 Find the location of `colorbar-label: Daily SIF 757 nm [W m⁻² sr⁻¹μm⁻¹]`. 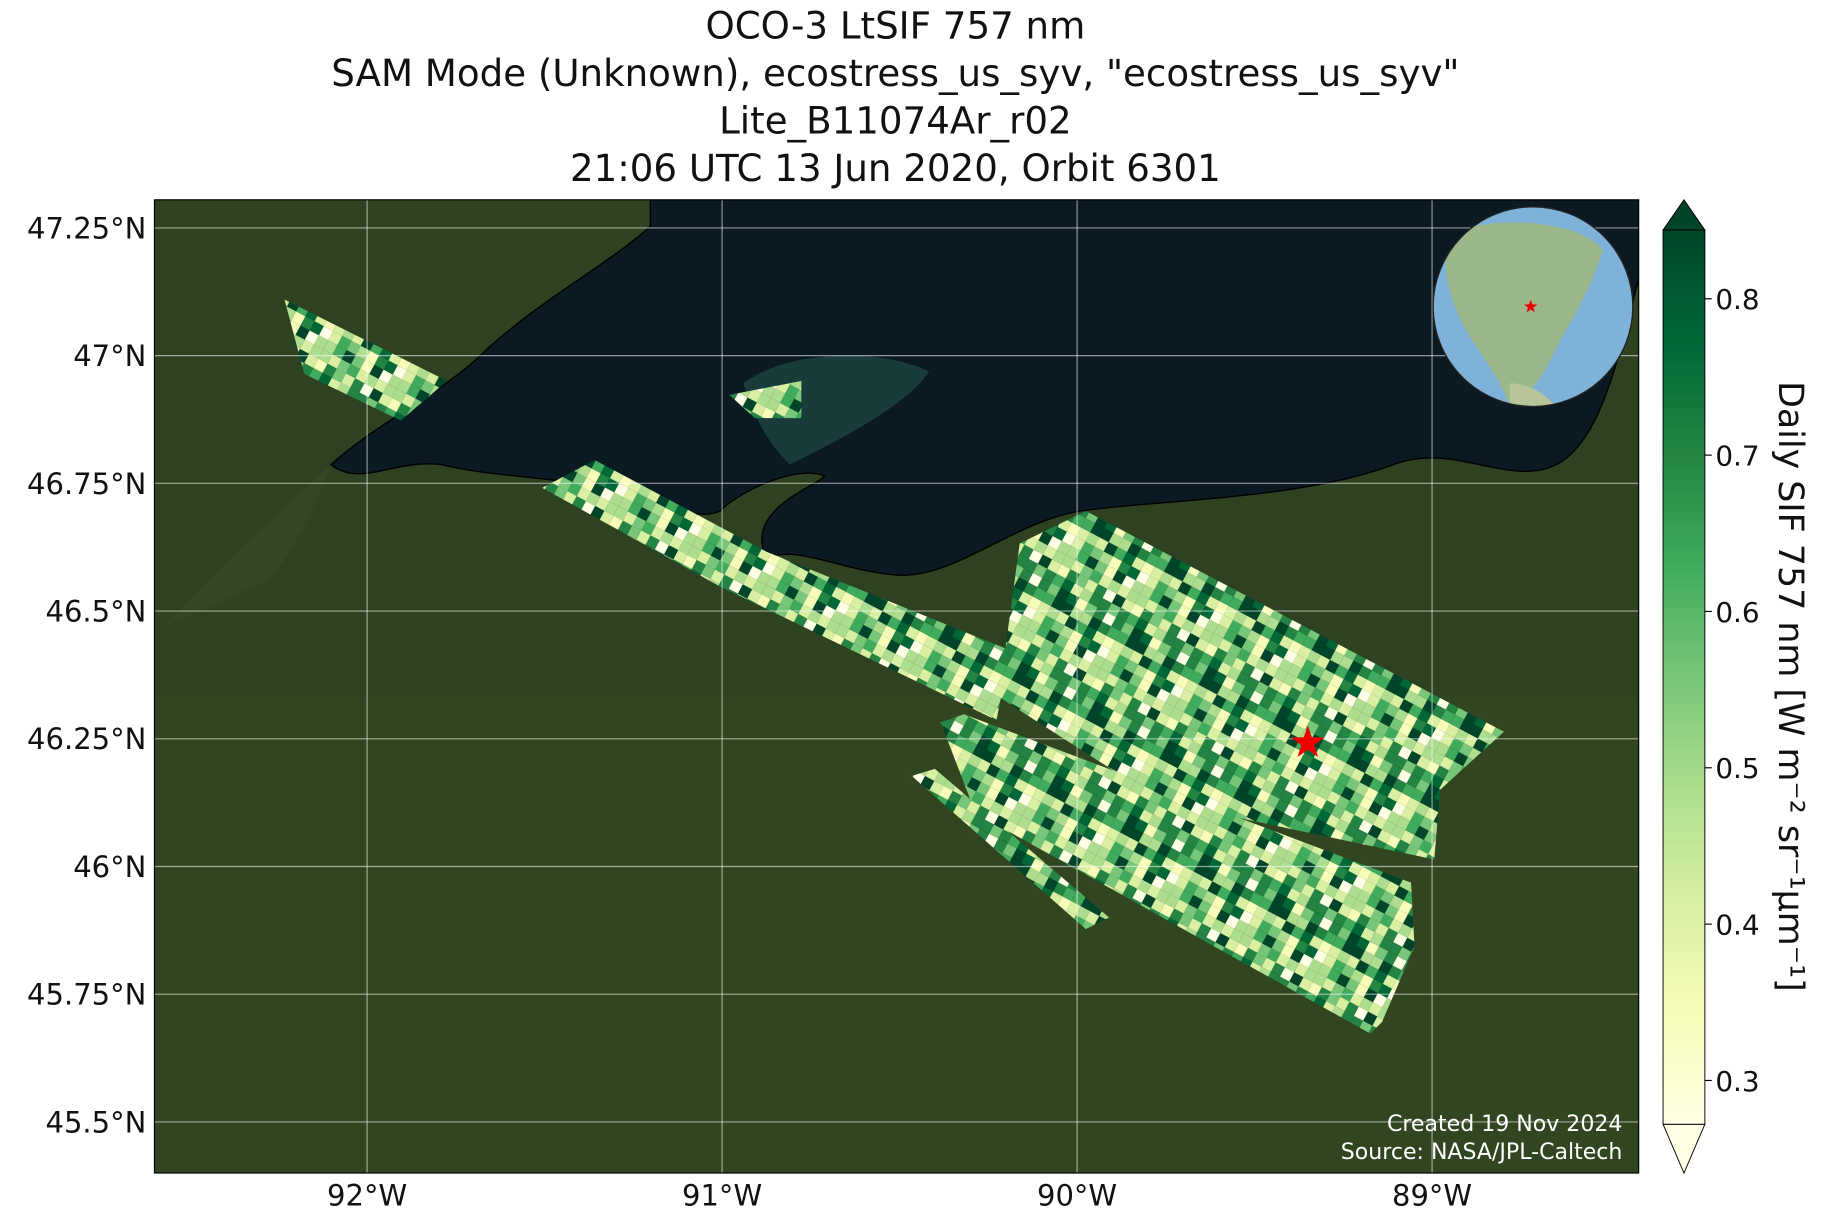

colorbar-label: Daily SIF 757 nm [W m⁻² sr⁻¹μm⁻¹] is located at coordinates (1790, 686).